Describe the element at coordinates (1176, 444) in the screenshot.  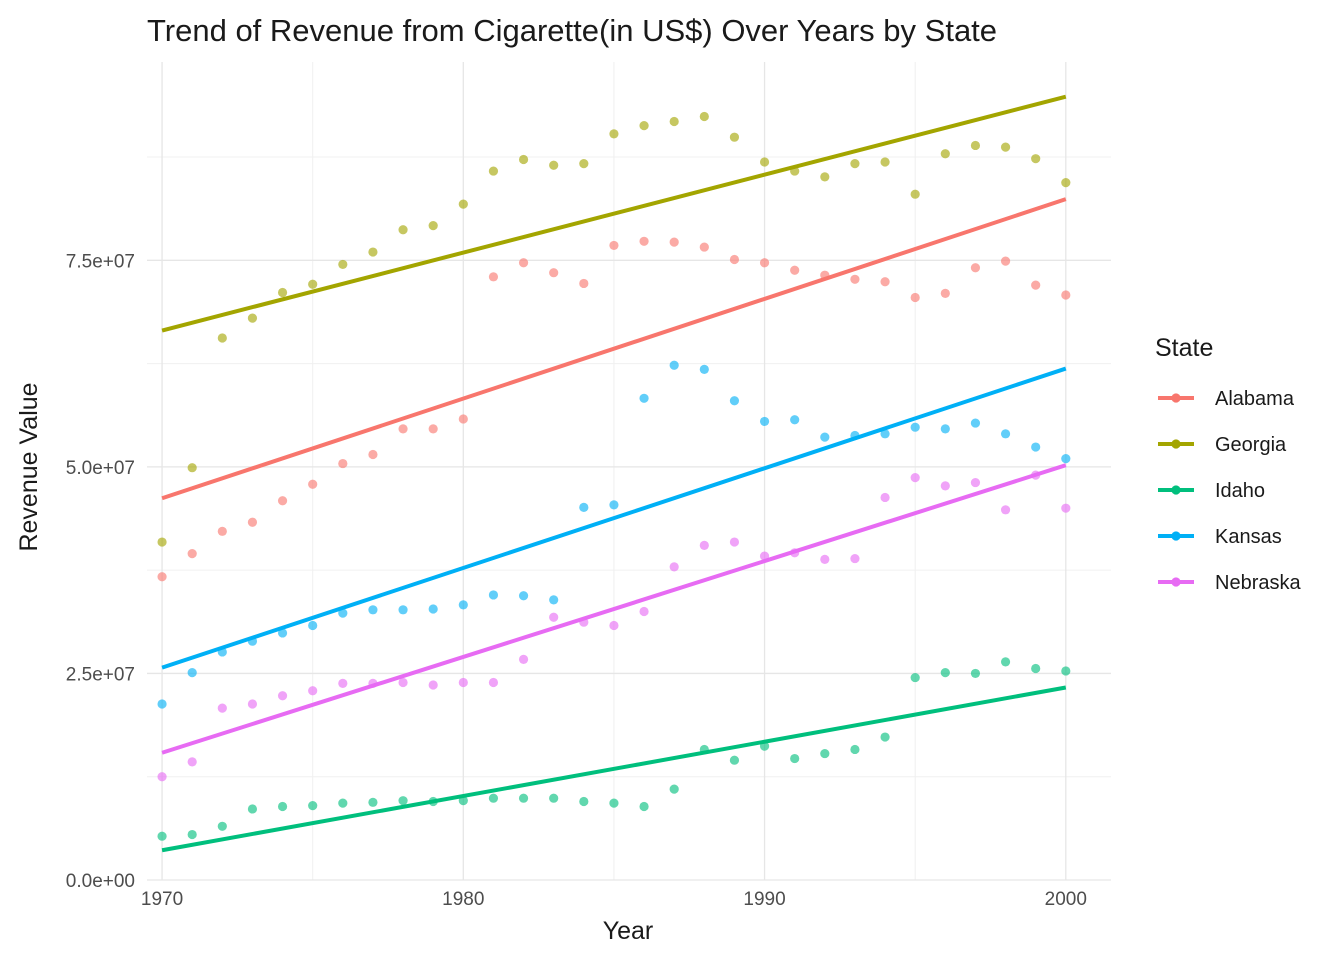
I see `legend-key-point` at that location.